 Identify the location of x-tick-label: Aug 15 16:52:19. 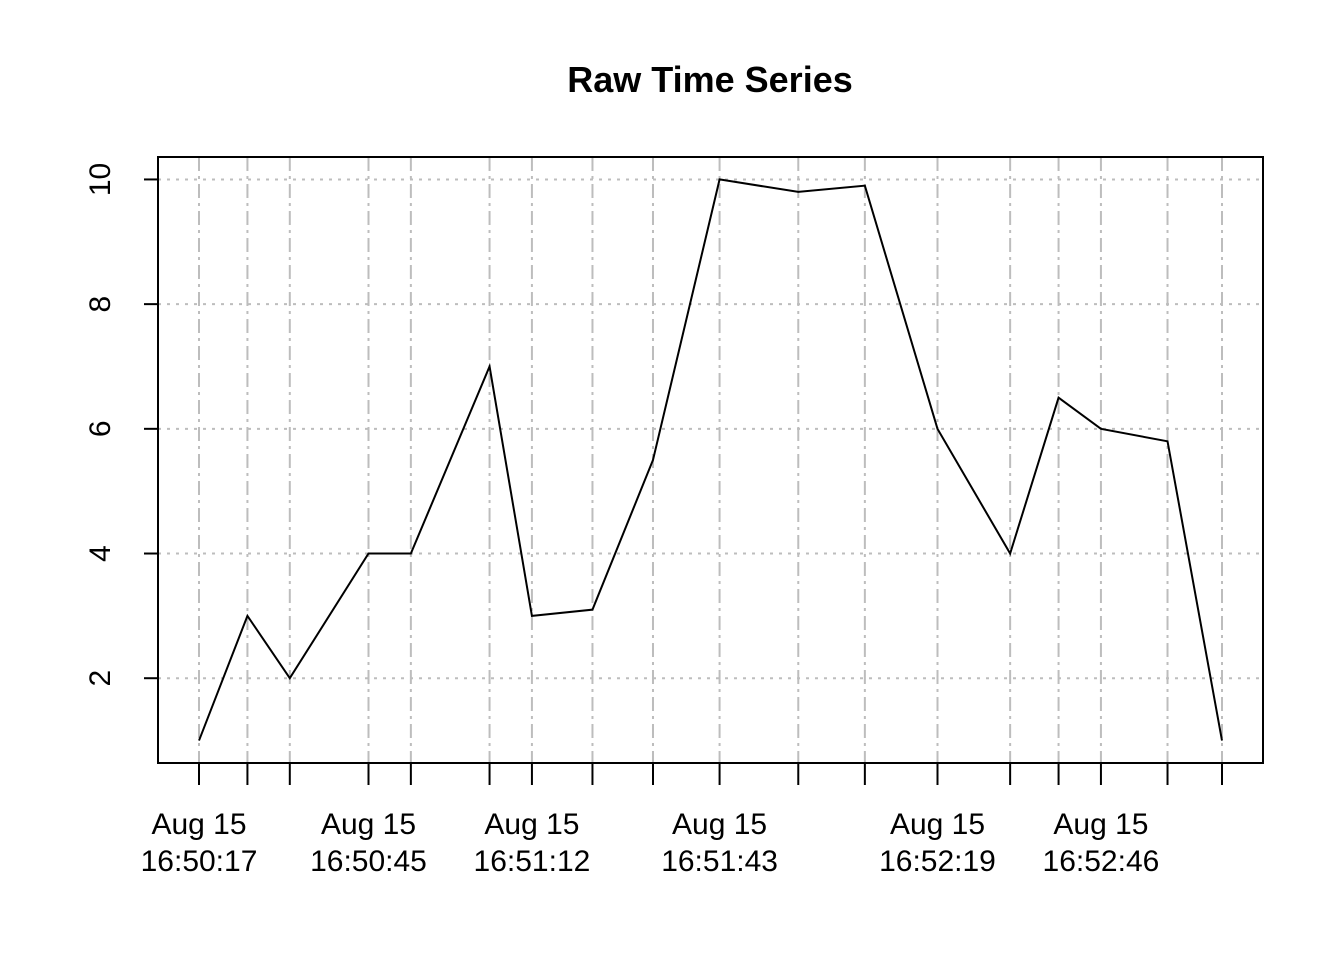
(937, 843).